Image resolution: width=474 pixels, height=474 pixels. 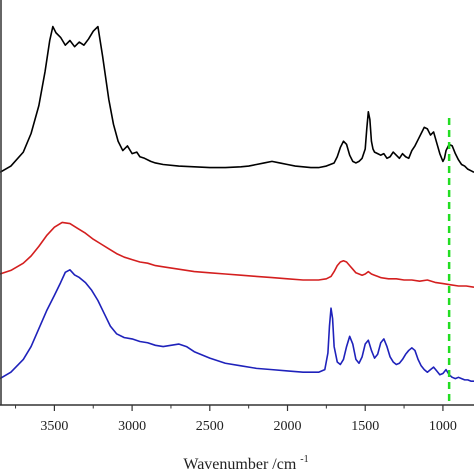 I want to click on x-tick-layer: 3500 3000 2500 2000 1500 1000, so click(x=236, y=419).